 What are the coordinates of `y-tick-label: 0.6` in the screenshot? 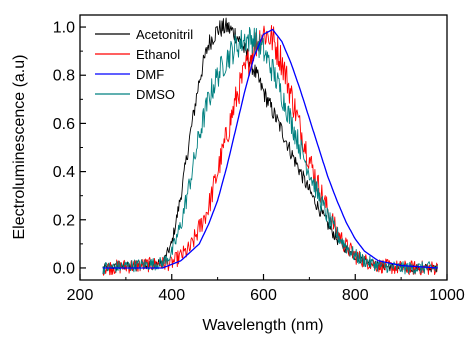 It's located at (64, 124).